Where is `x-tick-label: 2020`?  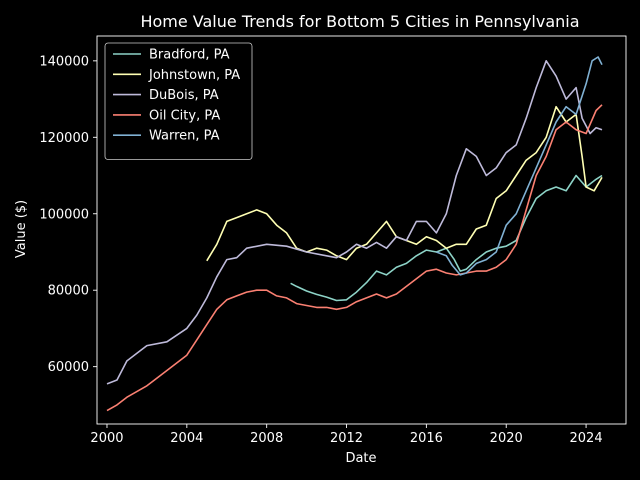
x-tick-label: 2020 is located at coordinates (506, 438).